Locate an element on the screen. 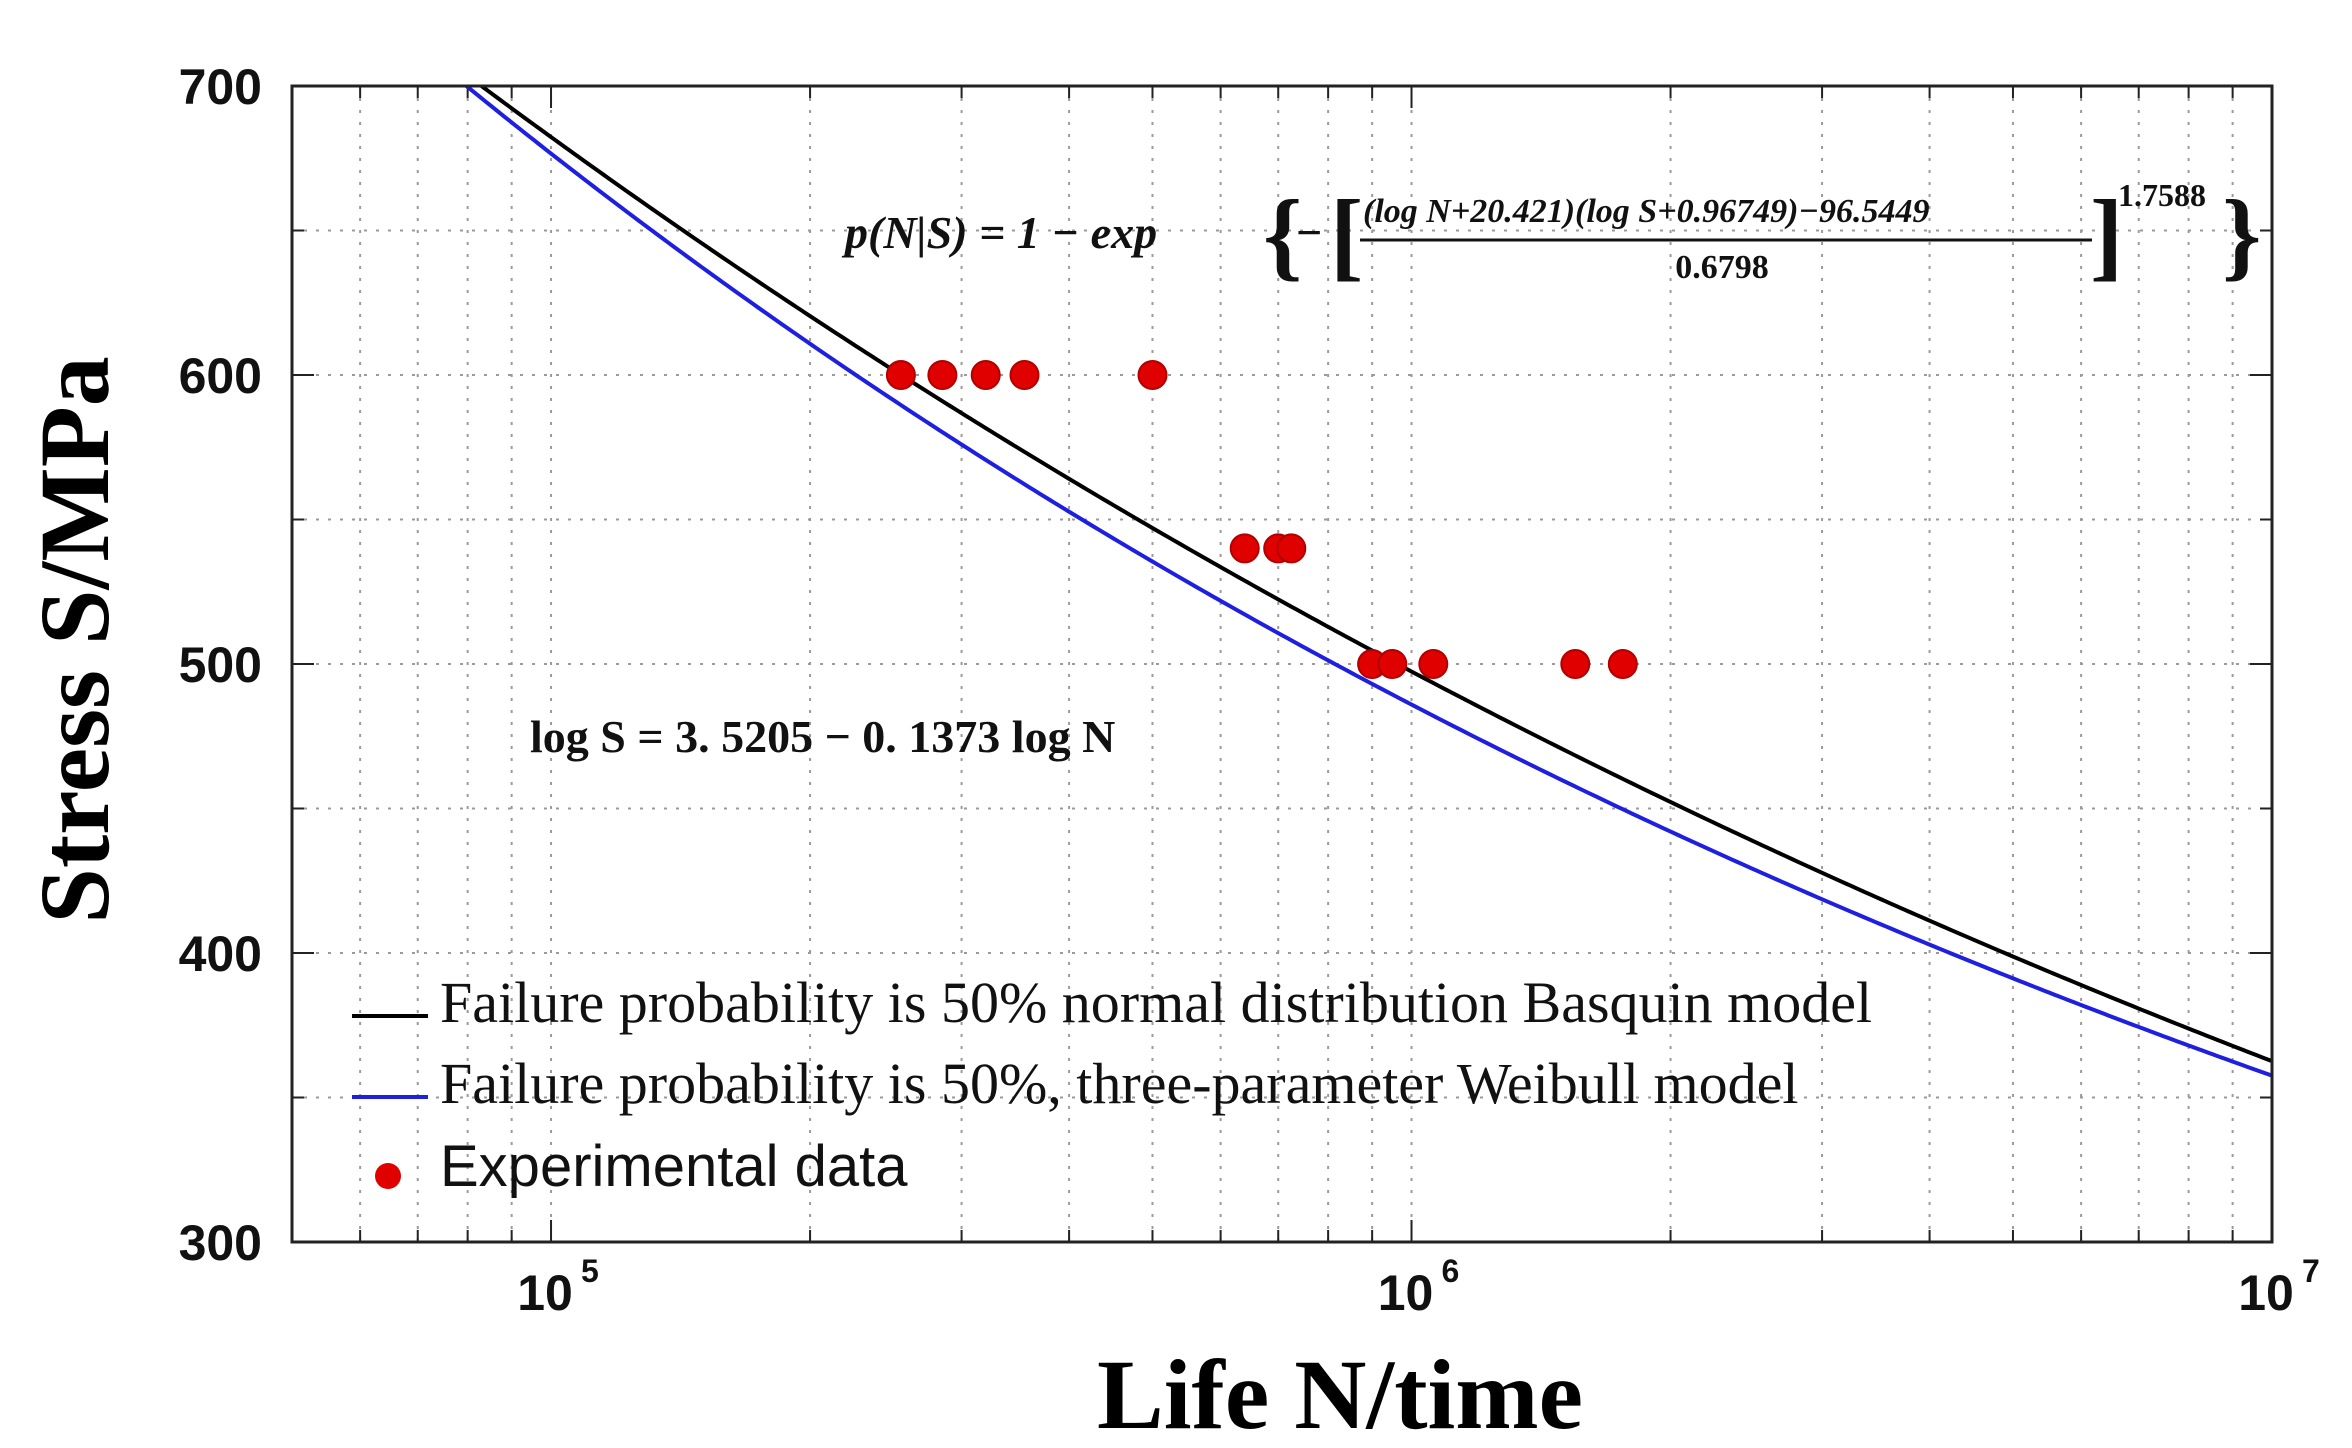  x-tick-labels: 10 5 10 6 10 7 is located at coordinates (1418, 1287).